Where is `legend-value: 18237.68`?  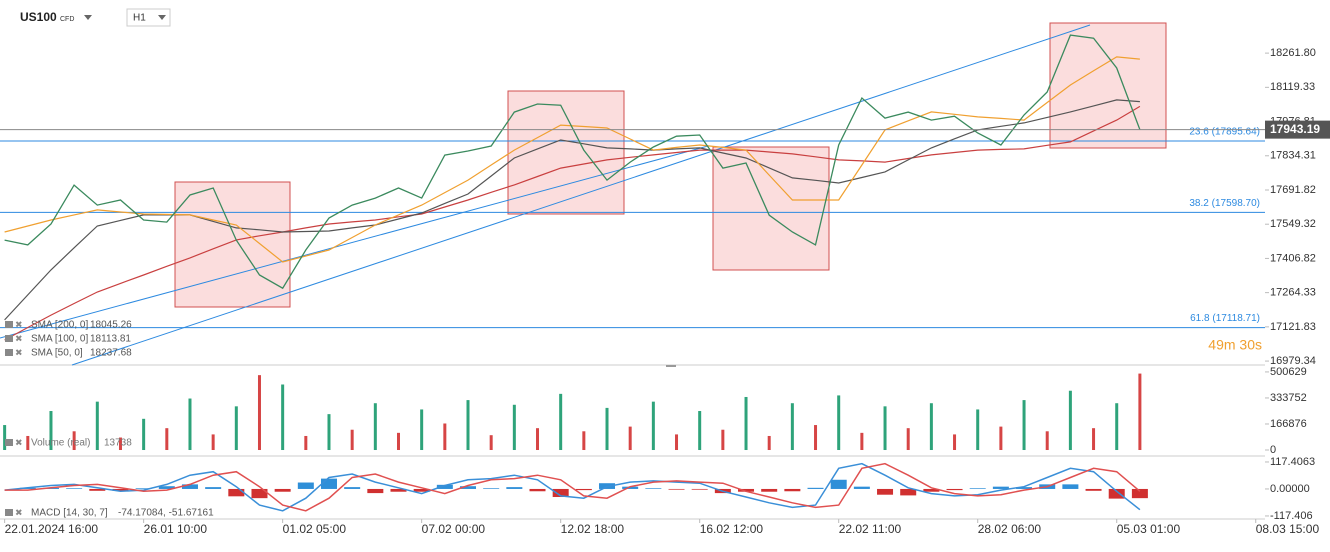 legend-value: 18237.68 is located at coordinates (111, 353).